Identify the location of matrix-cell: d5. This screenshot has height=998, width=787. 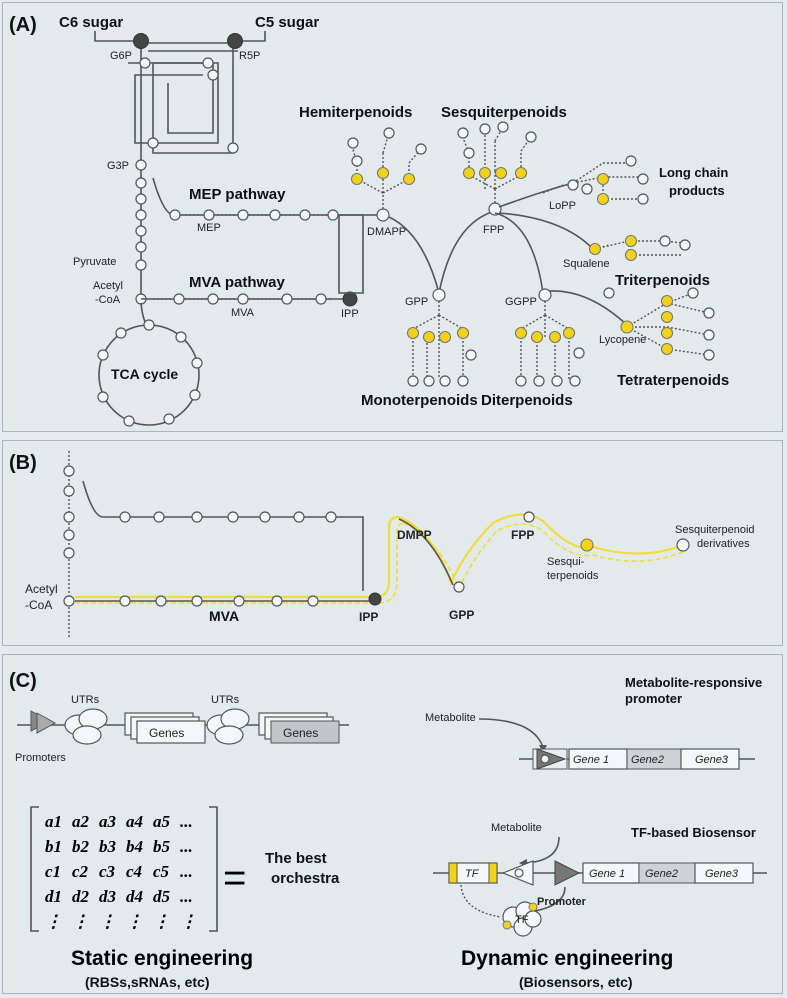
(162, 896).